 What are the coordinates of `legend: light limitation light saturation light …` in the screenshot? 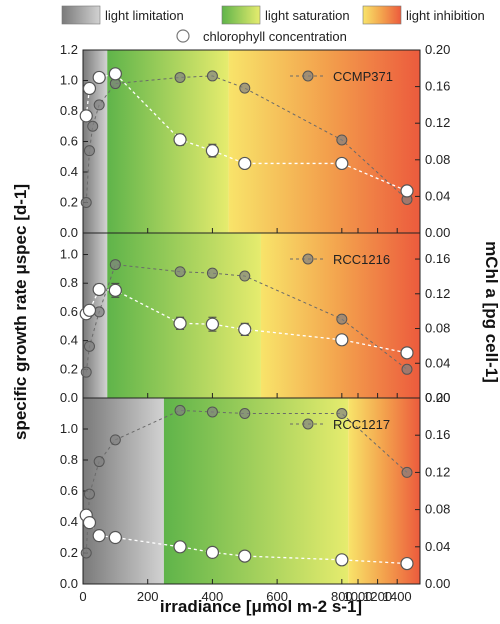 It's located at (273, 24).